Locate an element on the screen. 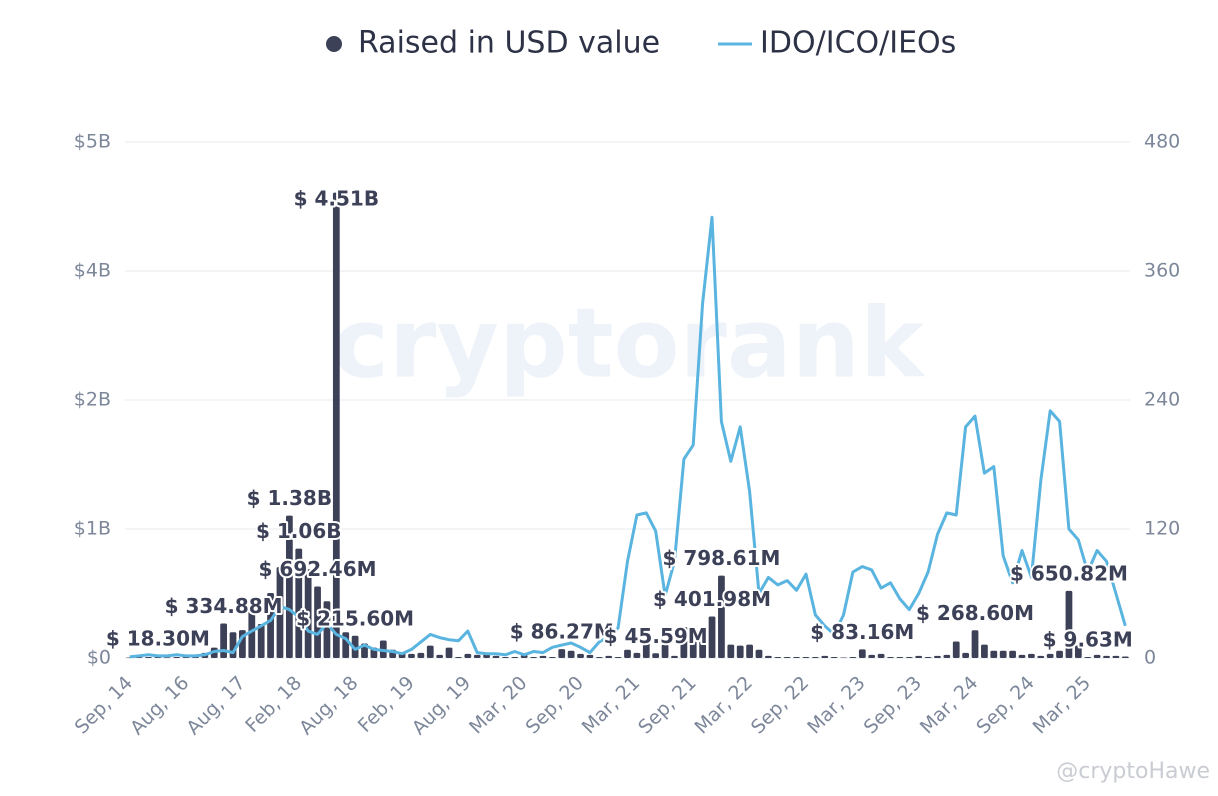 The image size is (1218, 796). data-label: $ 83.16M is located at coordinates (862, 632).